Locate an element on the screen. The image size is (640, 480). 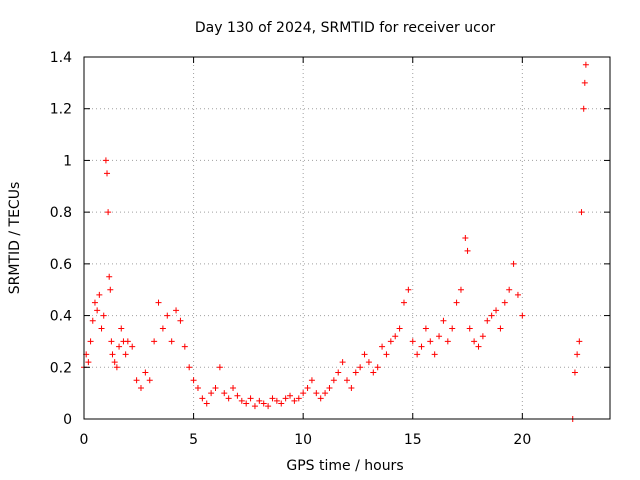
x-tick-label: 0 is located at coordinates (84, 440).